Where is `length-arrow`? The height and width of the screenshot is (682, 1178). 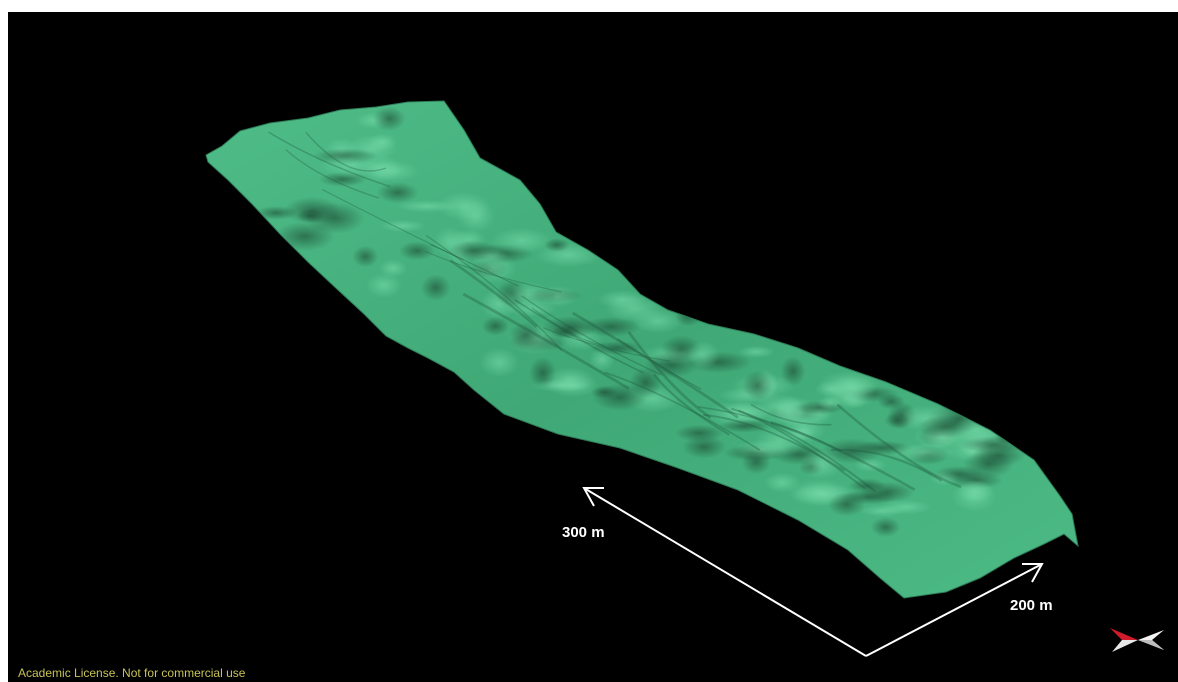 length-arrow is located at coordinates (725, 572).